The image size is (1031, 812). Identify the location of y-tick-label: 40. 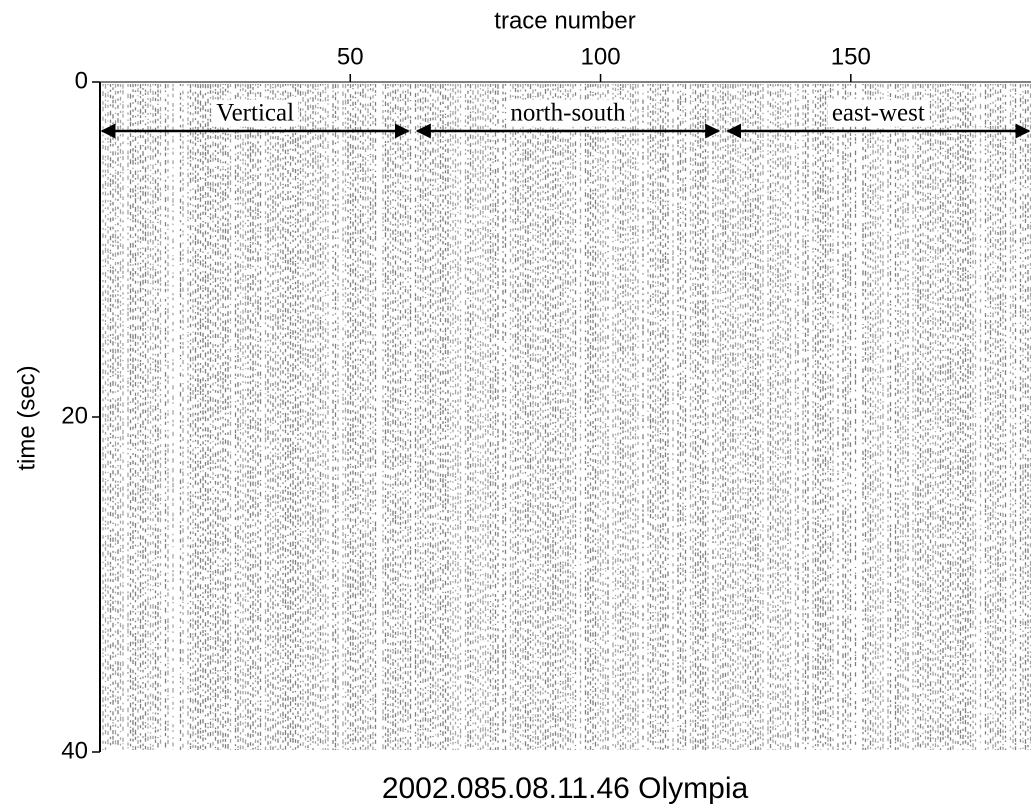
(74, 750).